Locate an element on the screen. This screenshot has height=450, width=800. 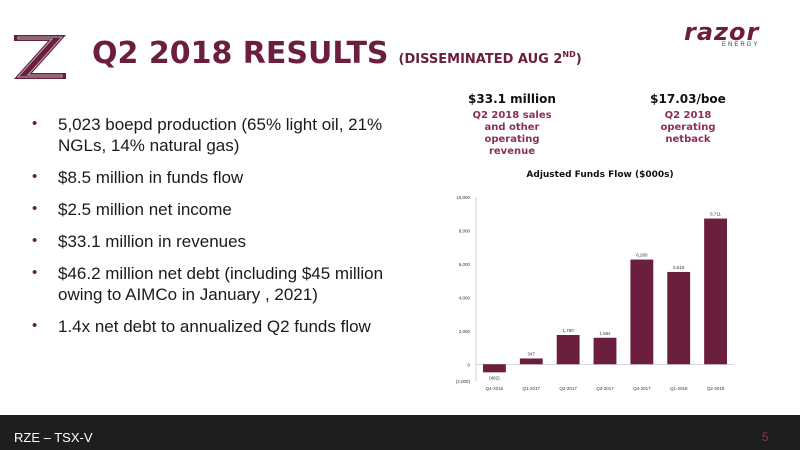
subtitle-end: ) is located at coordinates (578, 59).